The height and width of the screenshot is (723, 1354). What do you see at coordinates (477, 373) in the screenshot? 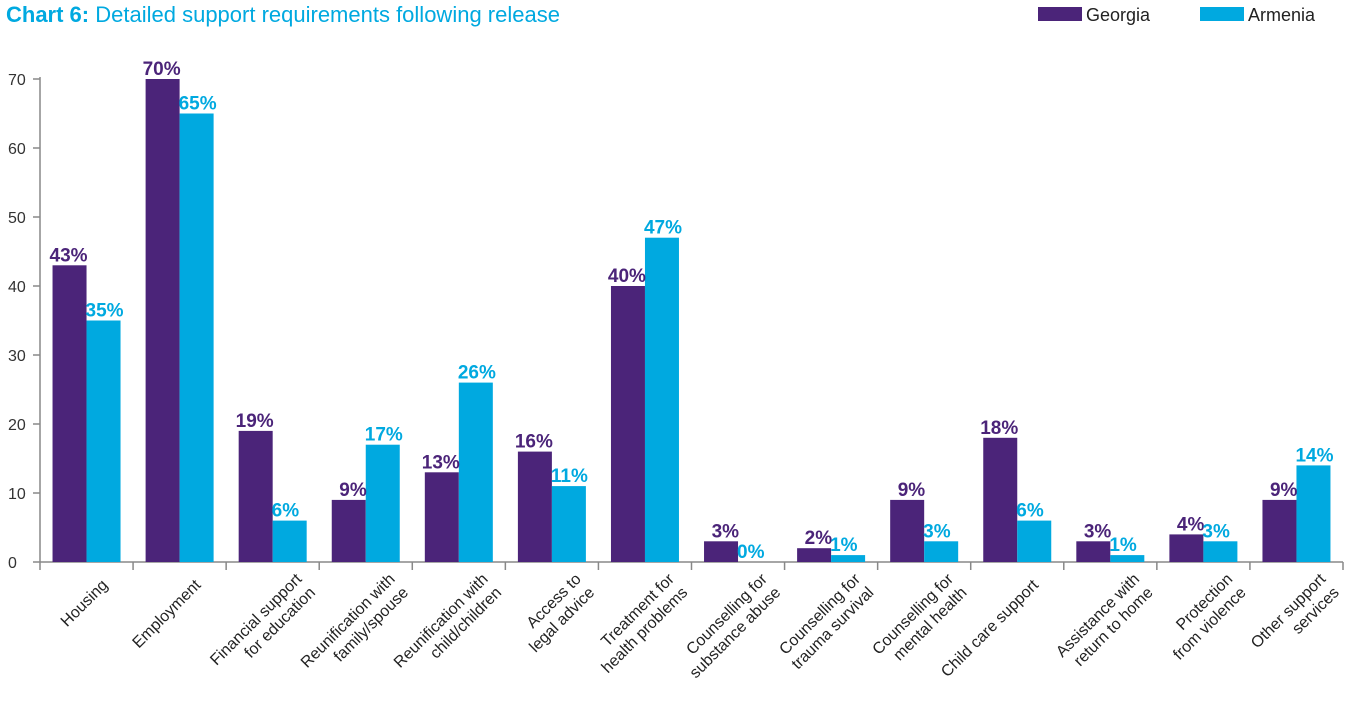
I see `value-label-armenia: 26%` at bounding box center [477, 373].